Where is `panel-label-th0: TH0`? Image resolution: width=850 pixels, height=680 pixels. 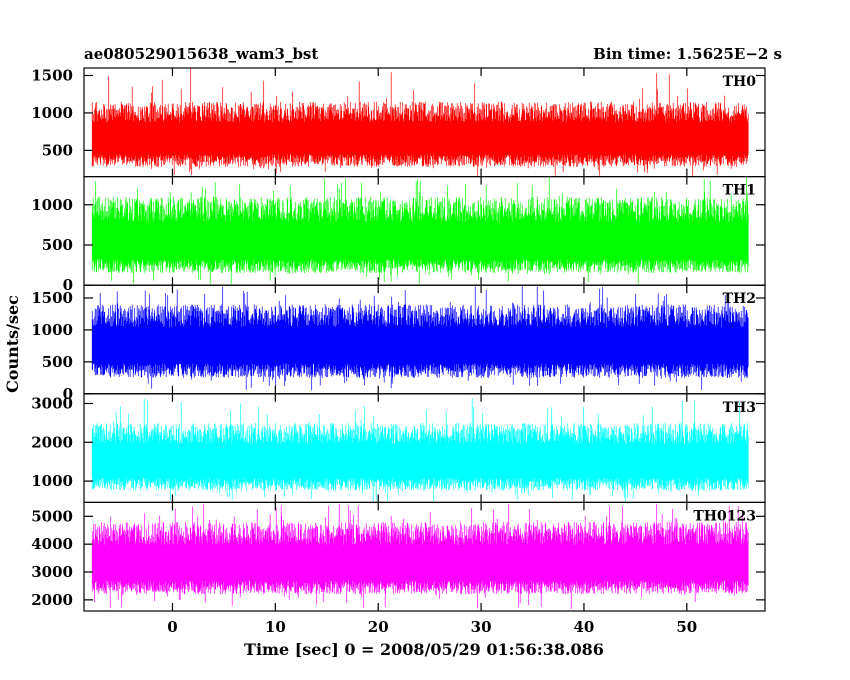
panel-label-th0: TH0 is located at coordinates (740, 82).